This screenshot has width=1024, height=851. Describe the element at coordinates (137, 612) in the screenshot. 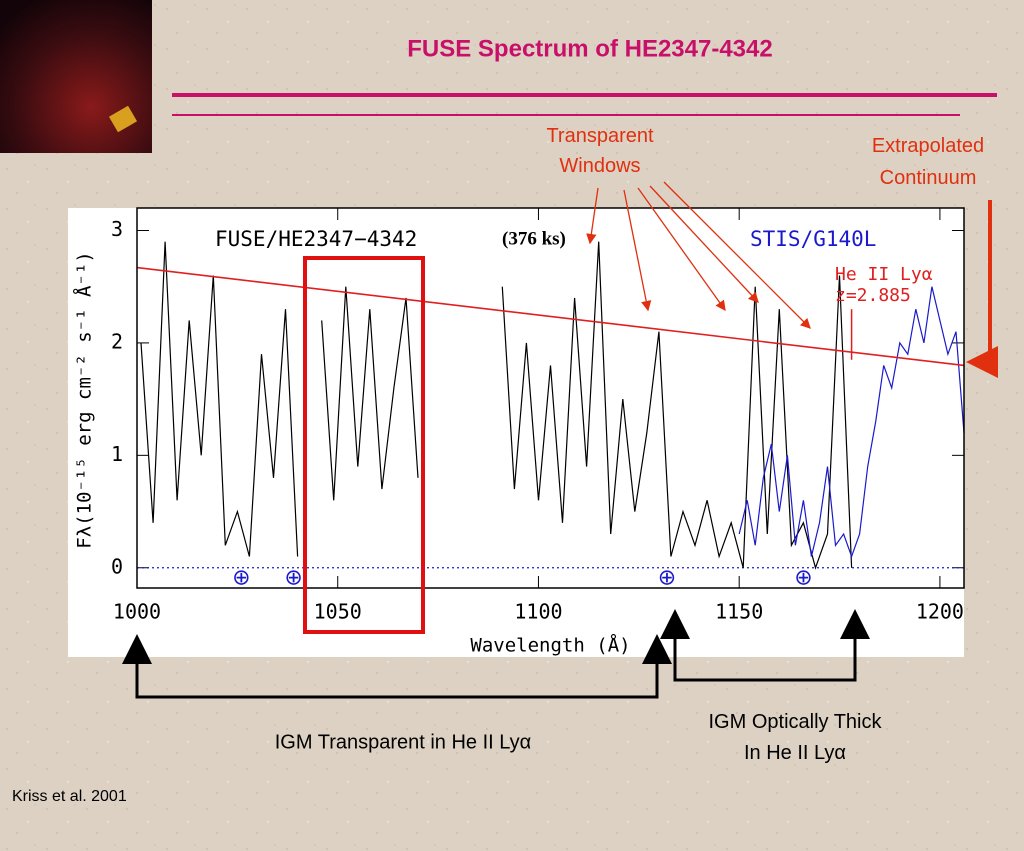

I see `x-tick-label: 1000` at that location.